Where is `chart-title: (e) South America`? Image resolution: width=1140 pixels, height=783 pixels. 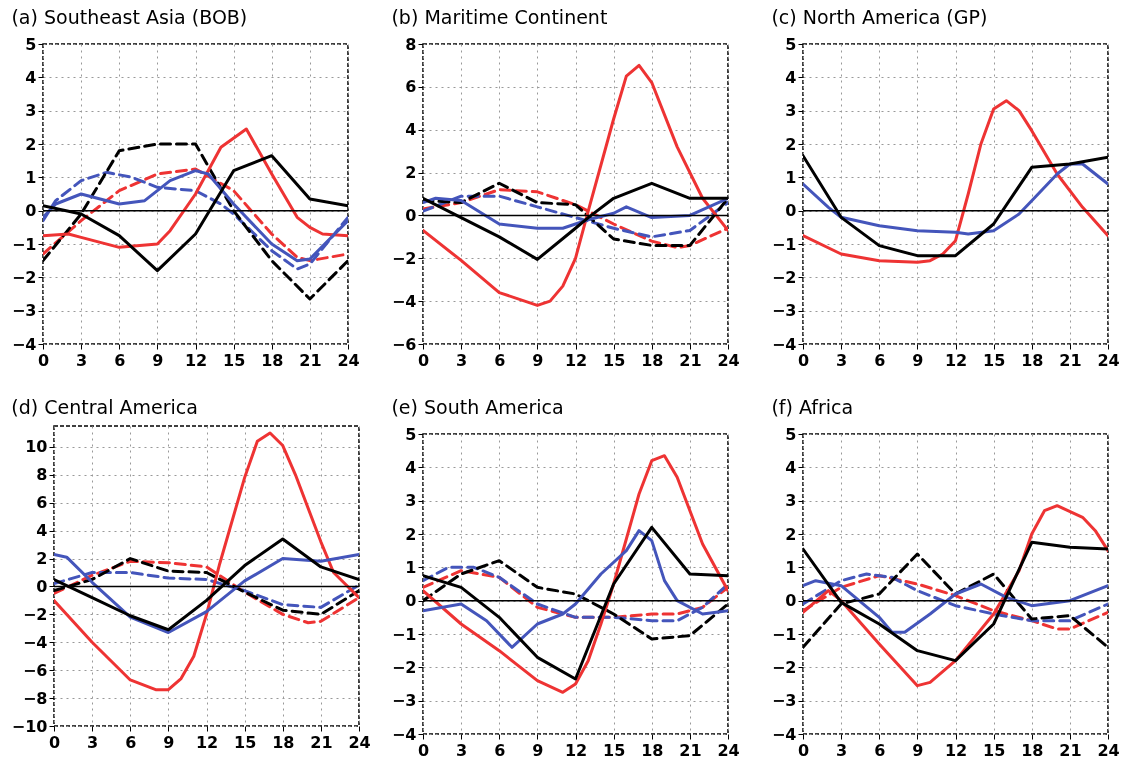
chart-title: (e) South America is located at coordinates (477, 407).